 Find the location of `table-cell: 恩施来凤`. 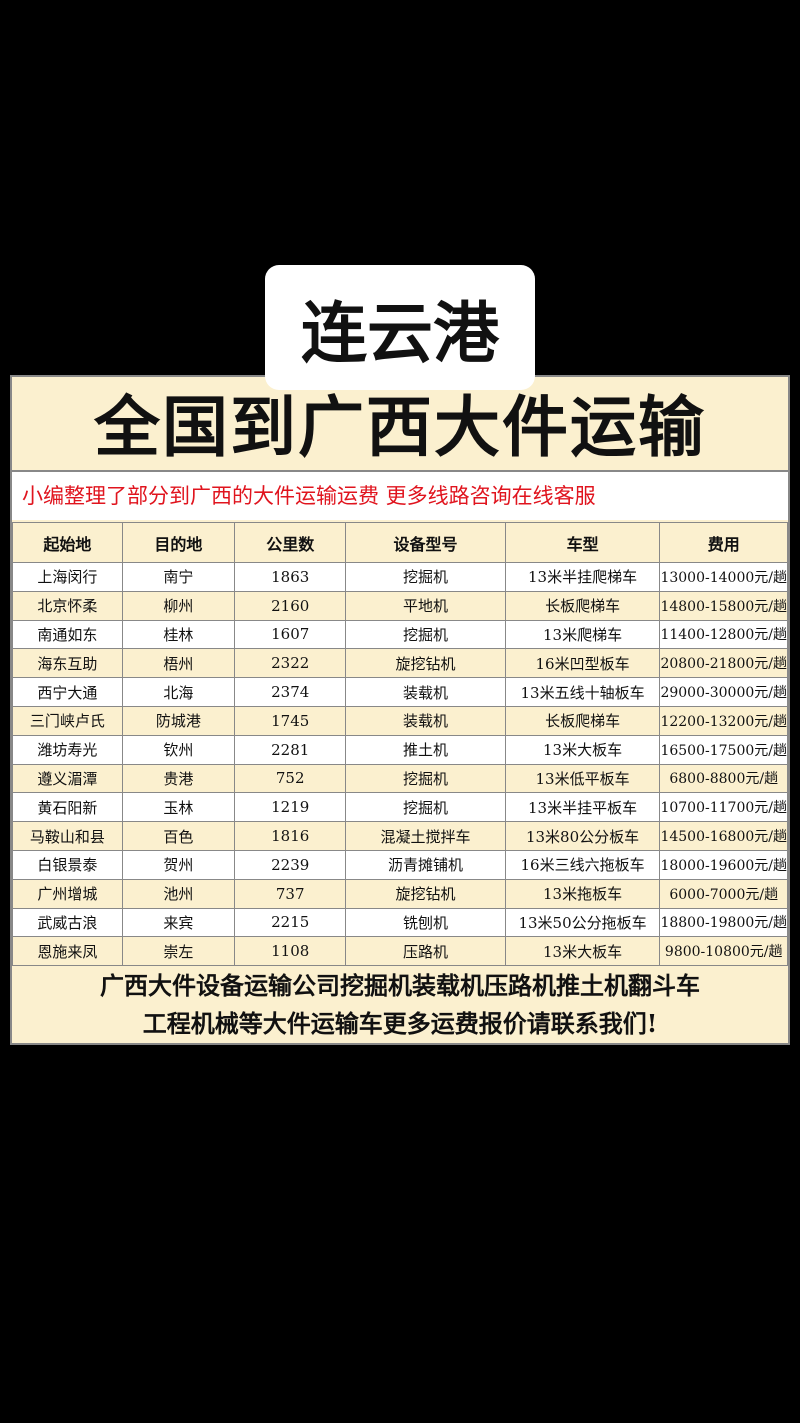

table-cell: 恩施来凤 is located at coordinates (67, 951).